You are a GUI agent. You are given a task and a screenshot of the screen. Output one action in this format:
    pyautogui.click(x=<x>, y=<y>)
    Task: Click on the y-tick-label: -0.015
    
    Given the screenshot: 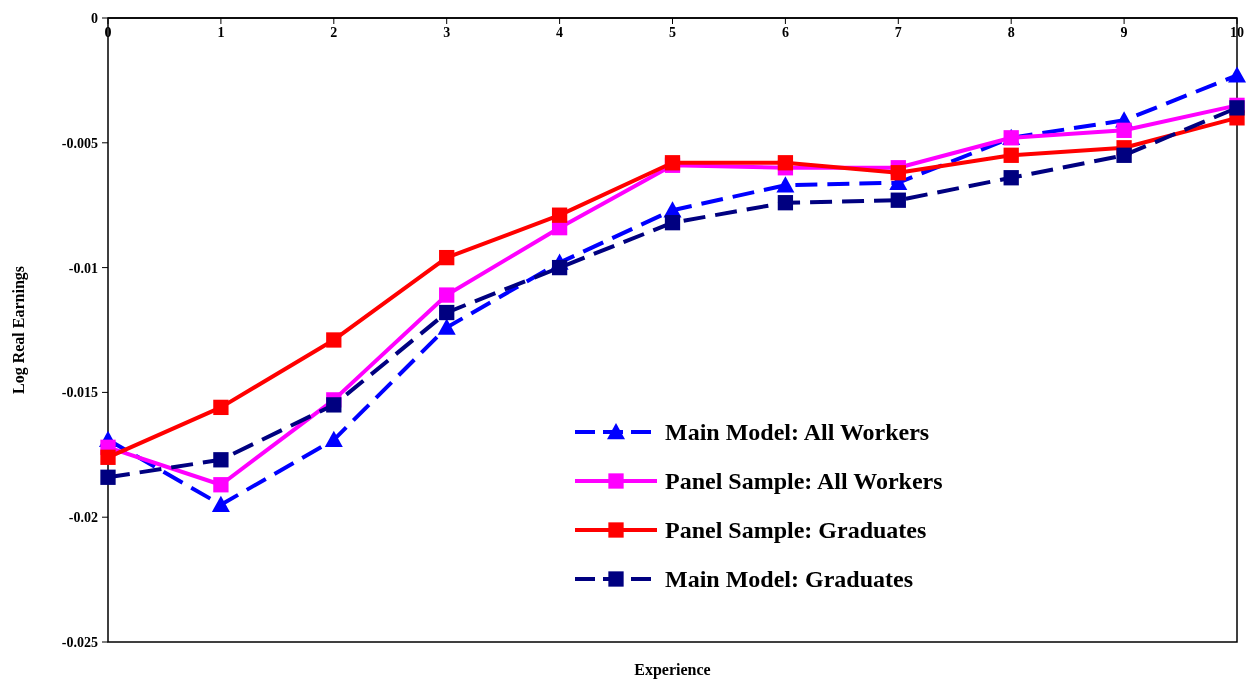 What is the action you would take?
    pyautogui.click(x=79, y=393)
    